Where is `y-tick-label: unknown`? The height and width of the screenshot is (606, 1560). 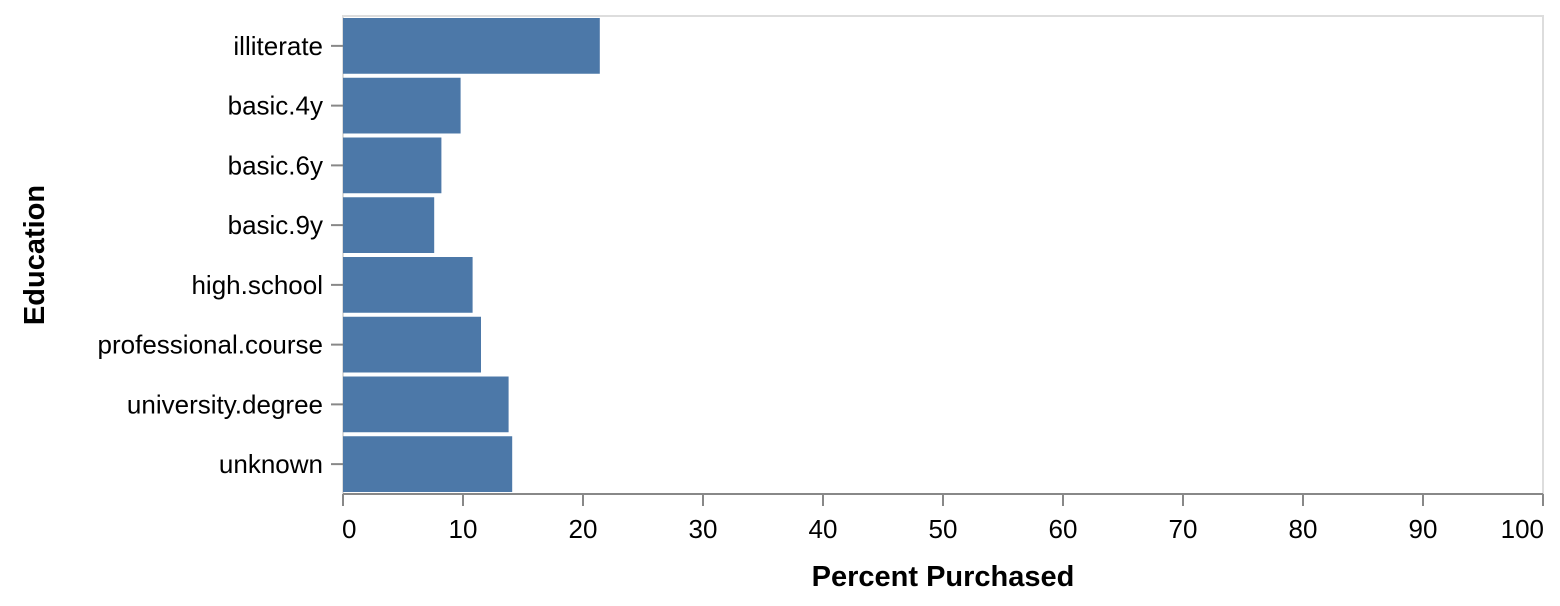
y-tick-label: unknown is located at coordinates (271, 464).